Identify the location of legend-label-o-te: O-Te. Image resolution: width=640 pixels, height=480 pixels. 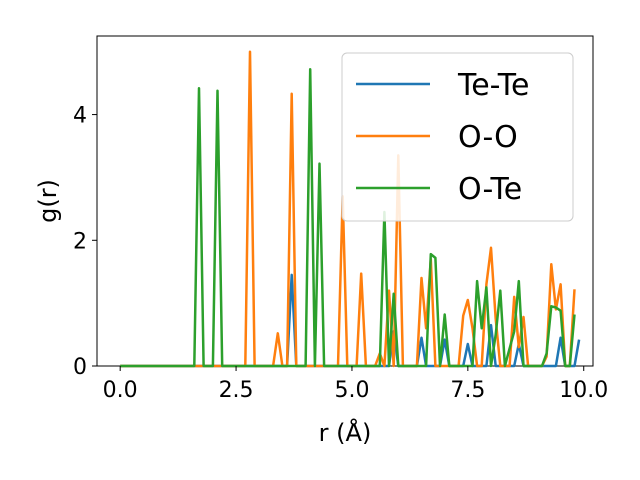
(490, 189).